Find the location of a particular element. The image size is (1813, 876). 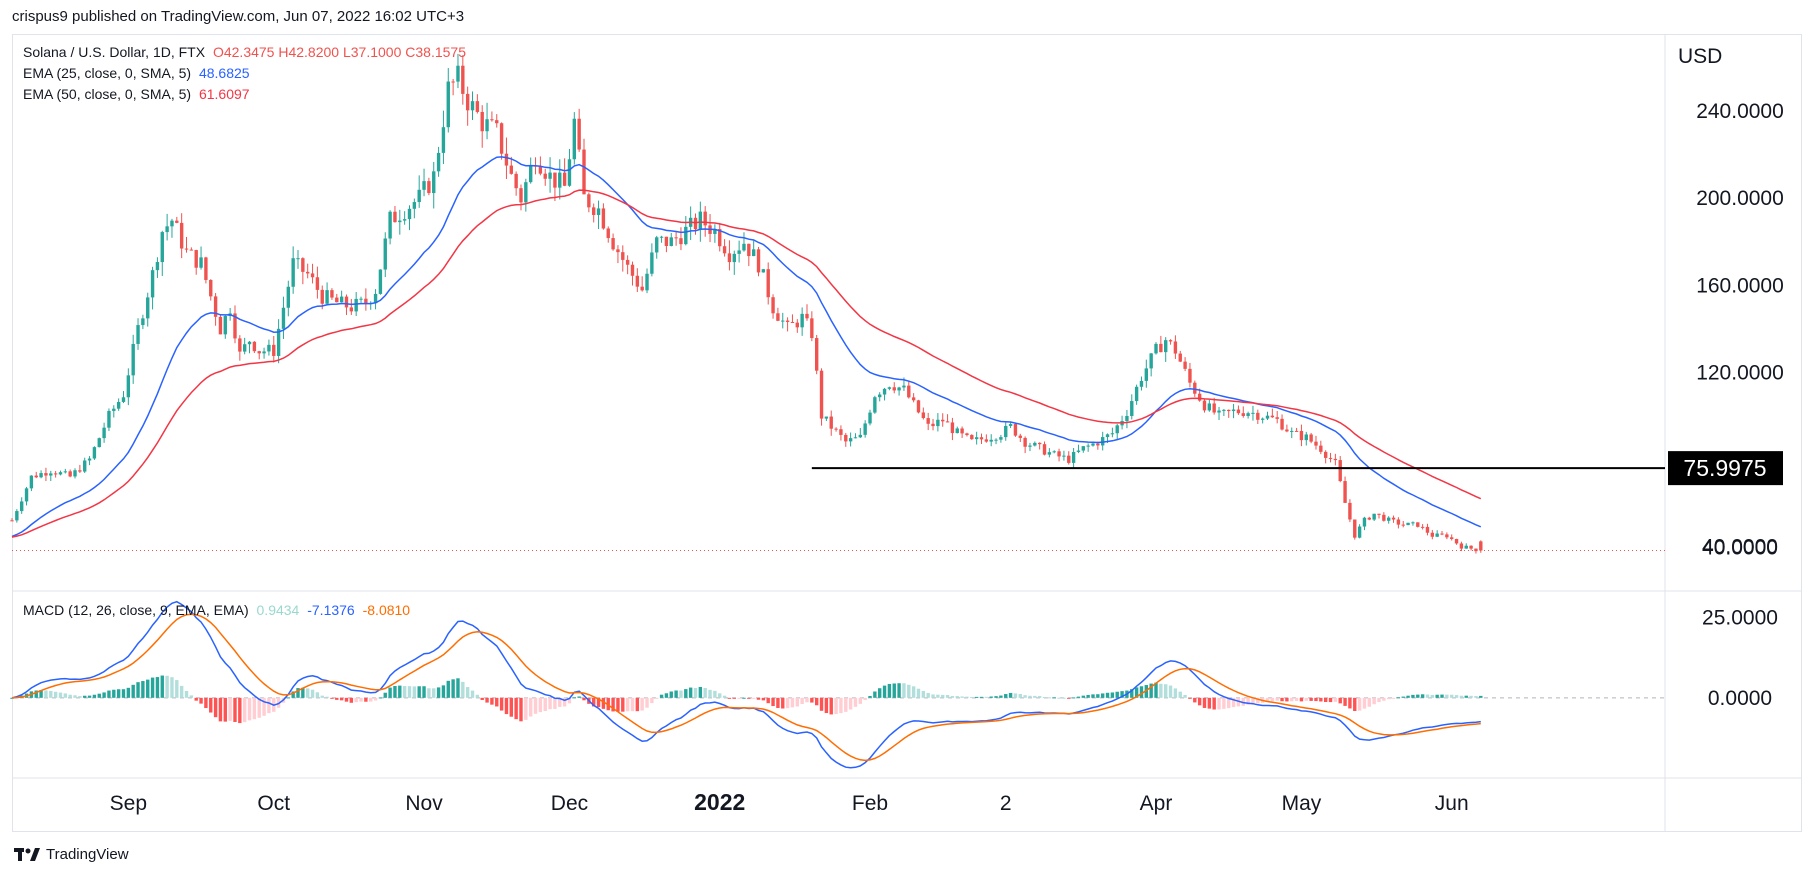

legend-ema25-label: EMA (25, close, 0, SMA, 5) is located at coordinates (107, 73).